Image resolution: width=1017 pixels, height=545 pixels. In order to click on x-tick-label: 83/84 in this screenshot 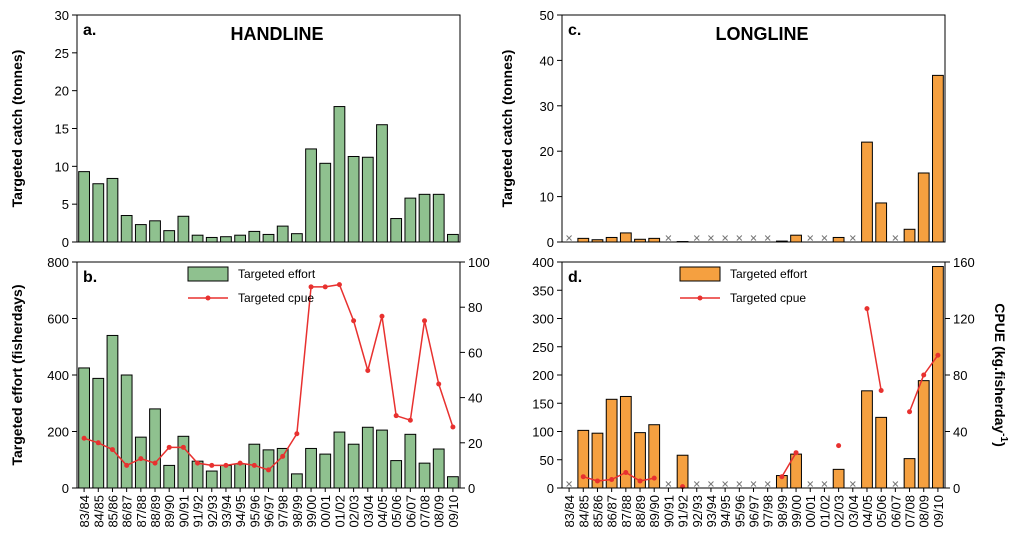, I will do `click(569, 511)`.